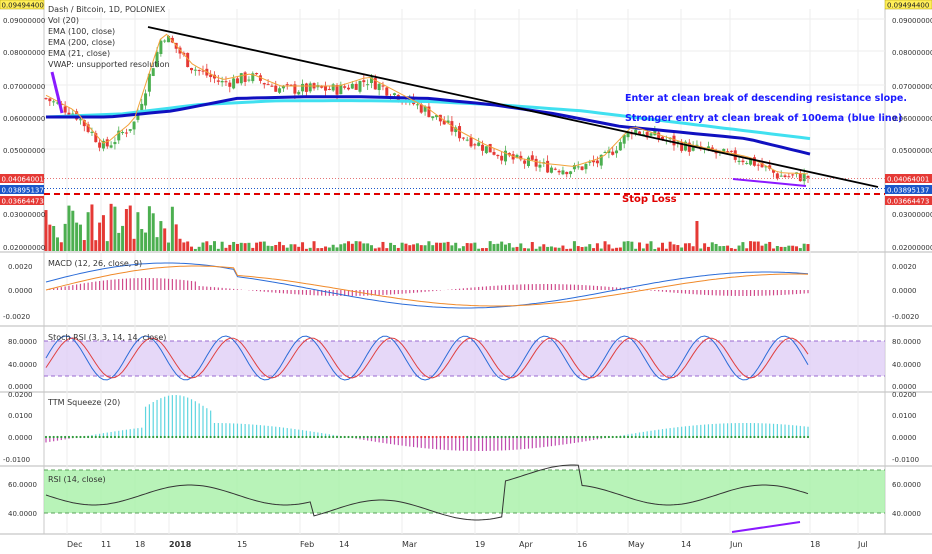 This screenshot has width=932, height=554. What do you see at coordinates (81, 42) in the screenshot?
I see `indicator-ema200: EMA (200, close)` at bounding box center [81, 42].